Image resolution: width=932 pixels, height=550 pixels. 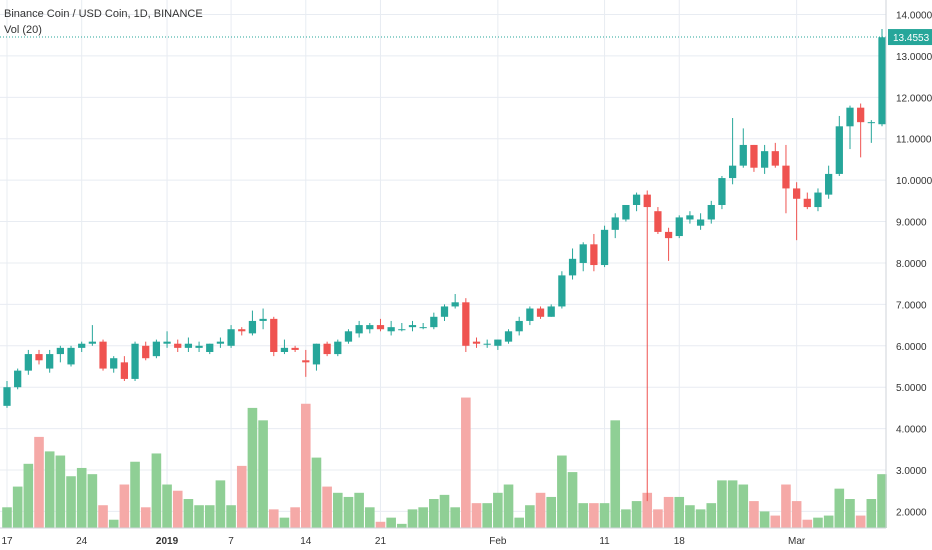 What do you see at coordinates (680, 541) in the screenshot?
I see `x-tick-label: 18` at bounding box center [680, 541].